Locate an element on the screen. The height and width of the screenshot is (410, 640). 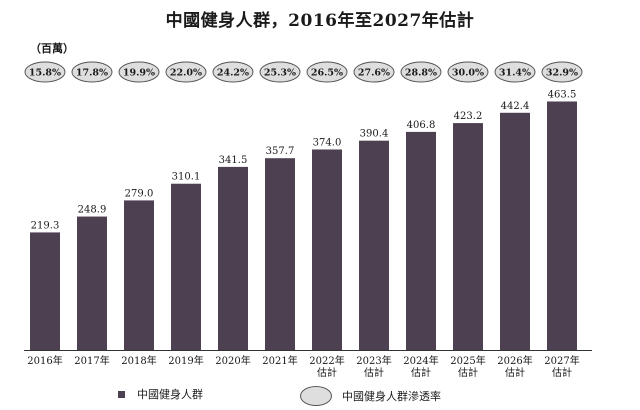
x-tick-label: 2026年估計 is located at coordinates (514, 366).